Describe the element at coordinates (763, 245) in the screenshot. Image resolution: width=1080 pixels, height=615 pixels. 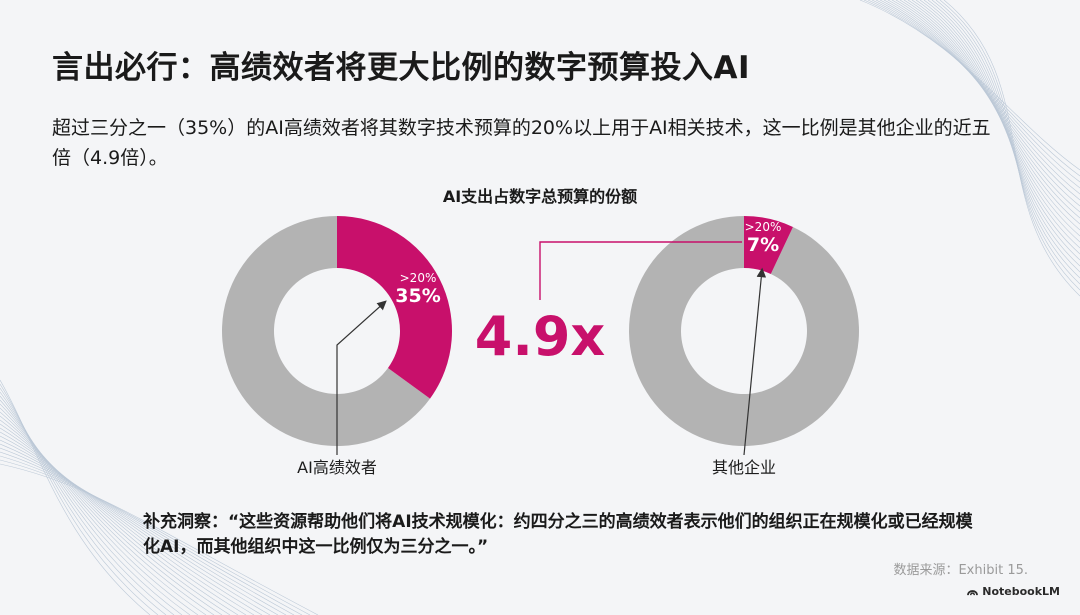
I see `value-label: 7%` at that location.